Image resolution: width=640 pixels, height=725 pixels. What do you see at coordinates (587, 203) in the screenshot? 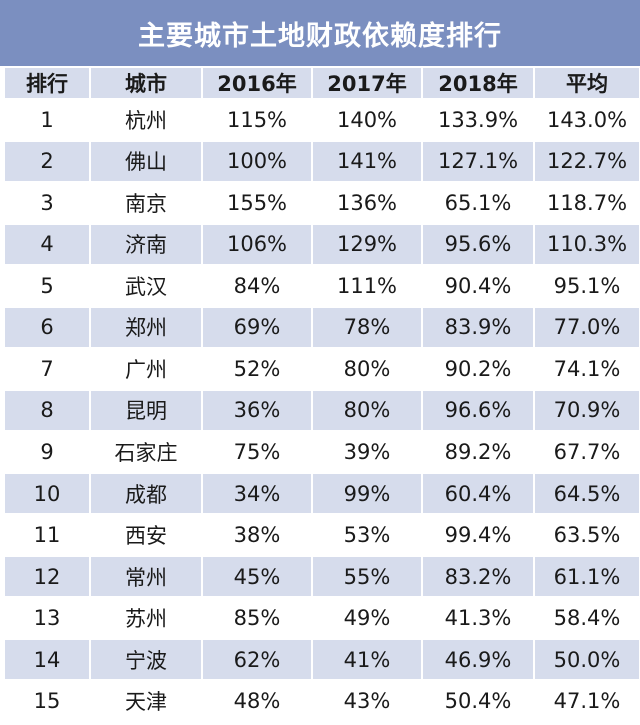
I see `average-cell: 118.7%` at bounding box center [587, 203].